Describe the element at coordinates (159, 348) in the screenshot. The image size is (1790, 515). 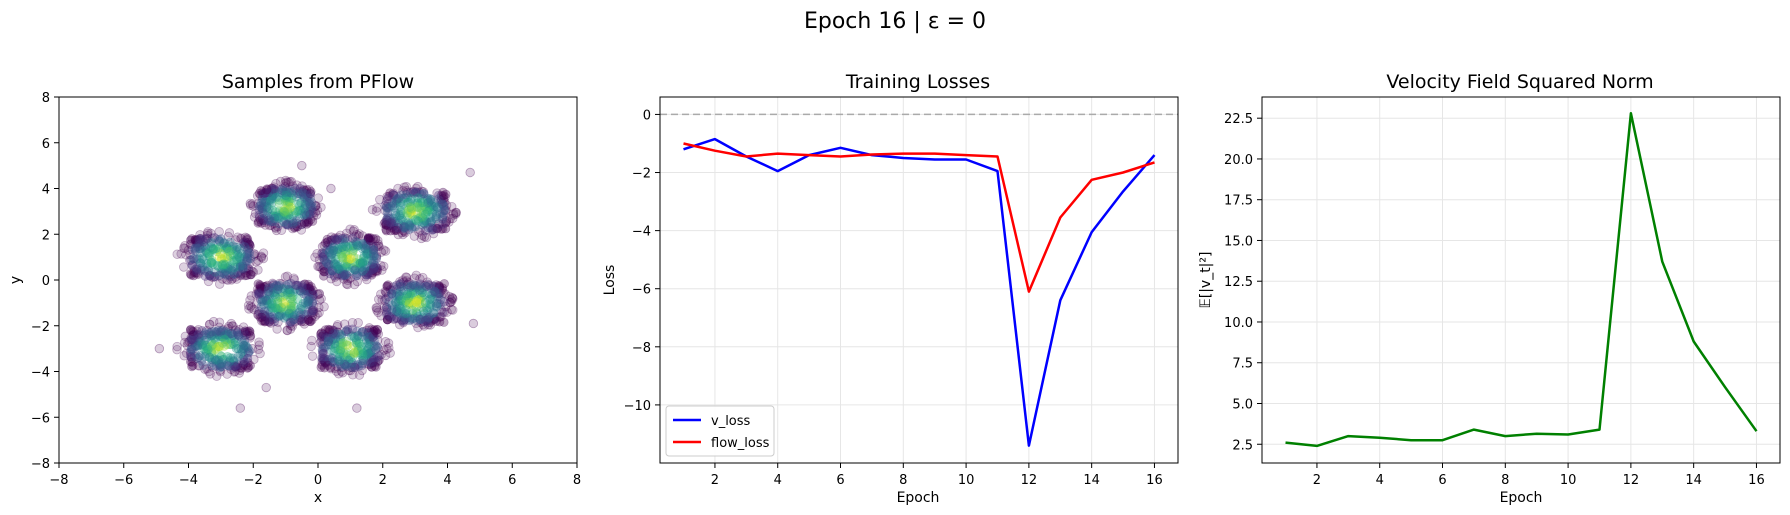
I see `scatter-outlier` at that location.